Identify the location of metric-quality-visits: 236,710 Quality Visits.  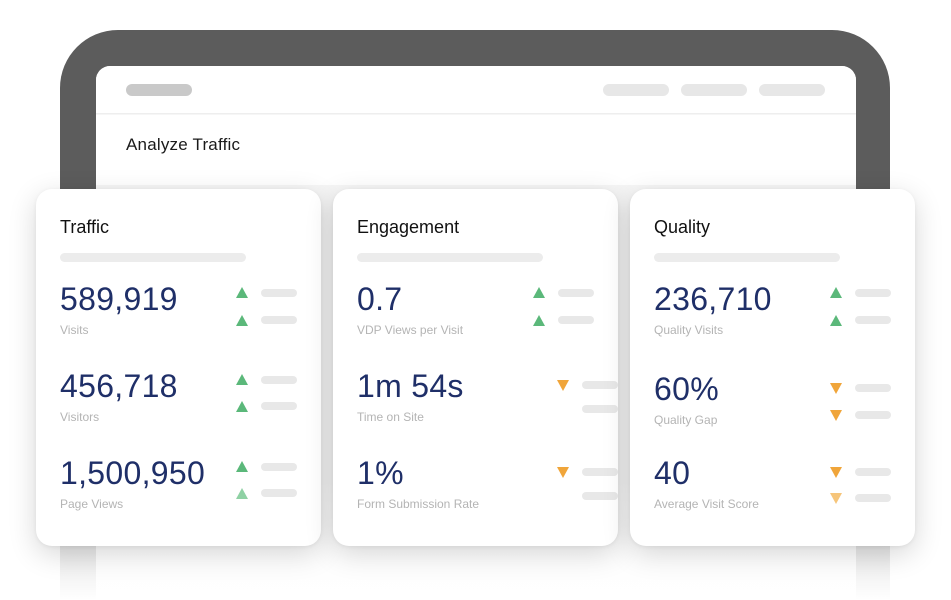
(779, 316).